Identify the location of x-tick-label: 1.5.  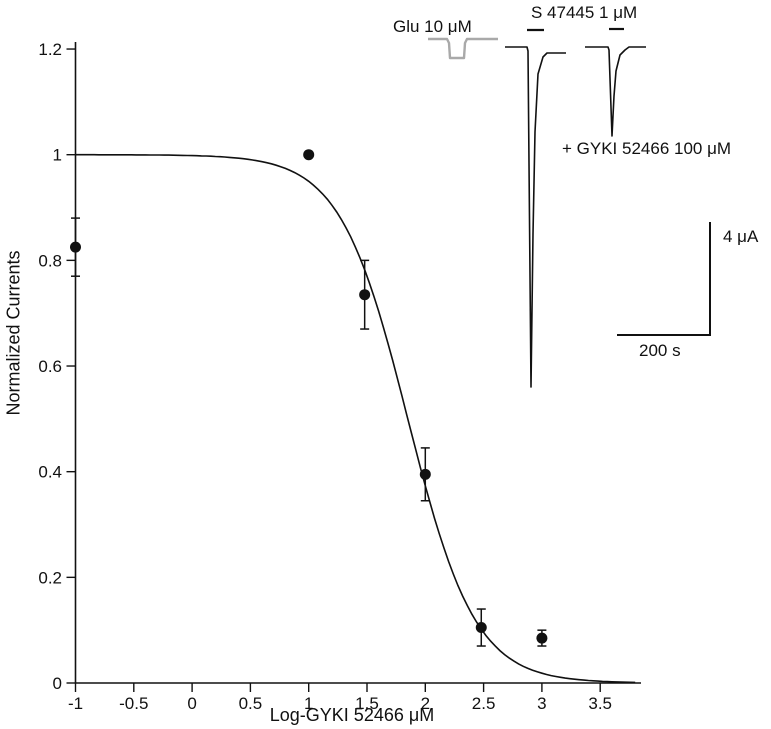
(367, 703).